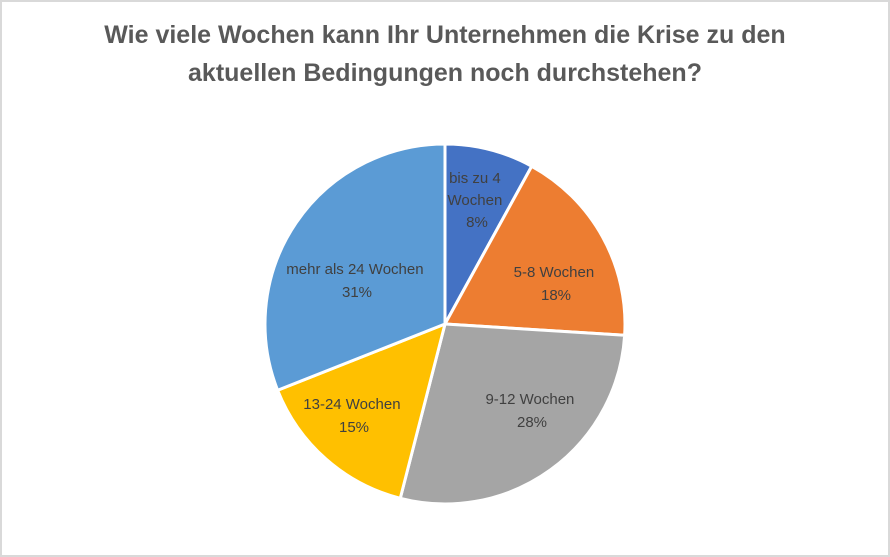 This screenshot has width=890, height=557. I want to click on chart-title-line-2: aktuellen Bedingungen noch durchstehen?, so click(445, 73).